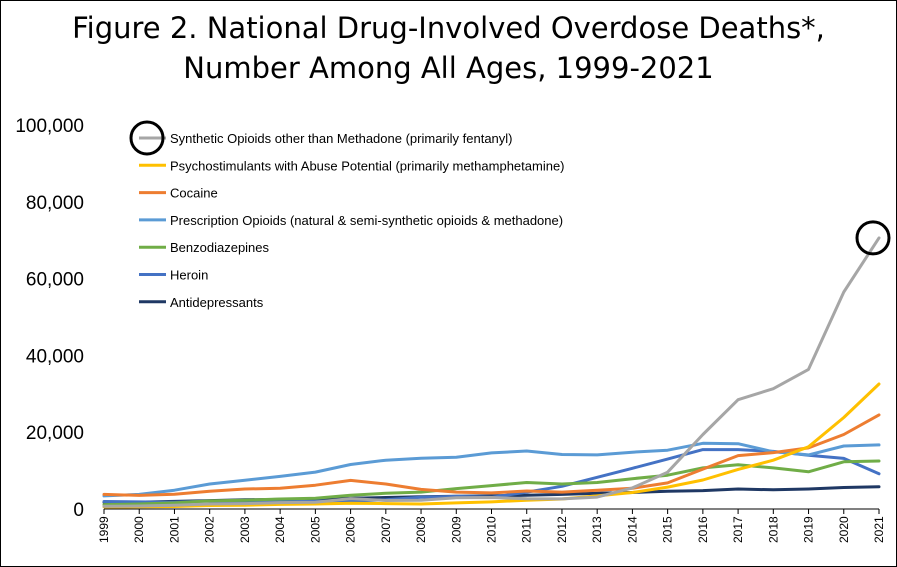 This screenshot has height=567, width=897. I want to click on x-tick-label: 1999, so click(104, 529).